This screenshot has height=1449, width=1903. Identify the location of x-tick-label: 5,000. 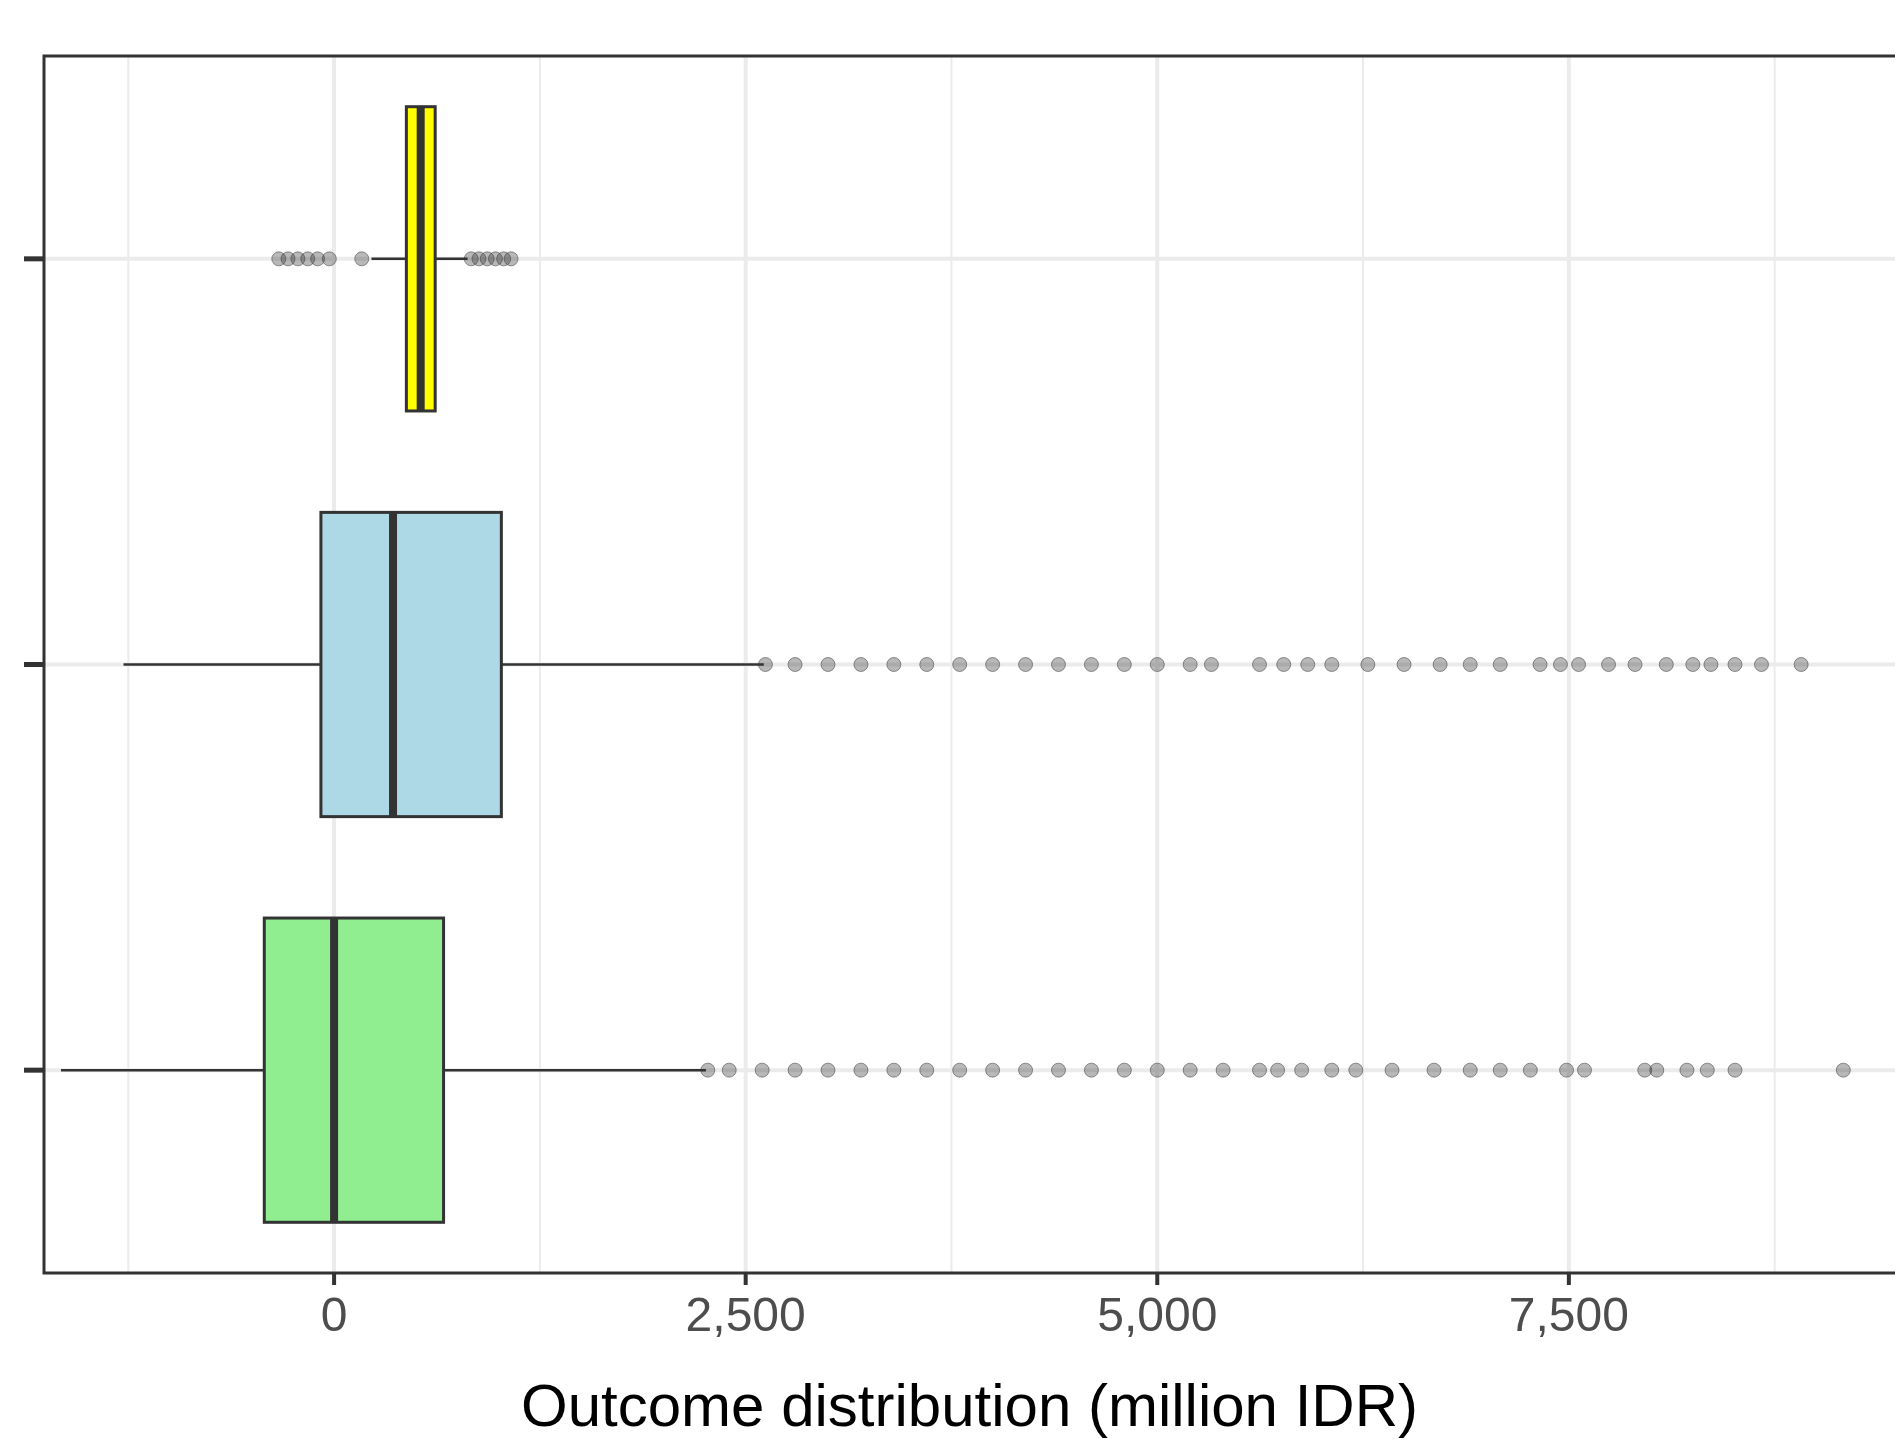
(1157, 1314).